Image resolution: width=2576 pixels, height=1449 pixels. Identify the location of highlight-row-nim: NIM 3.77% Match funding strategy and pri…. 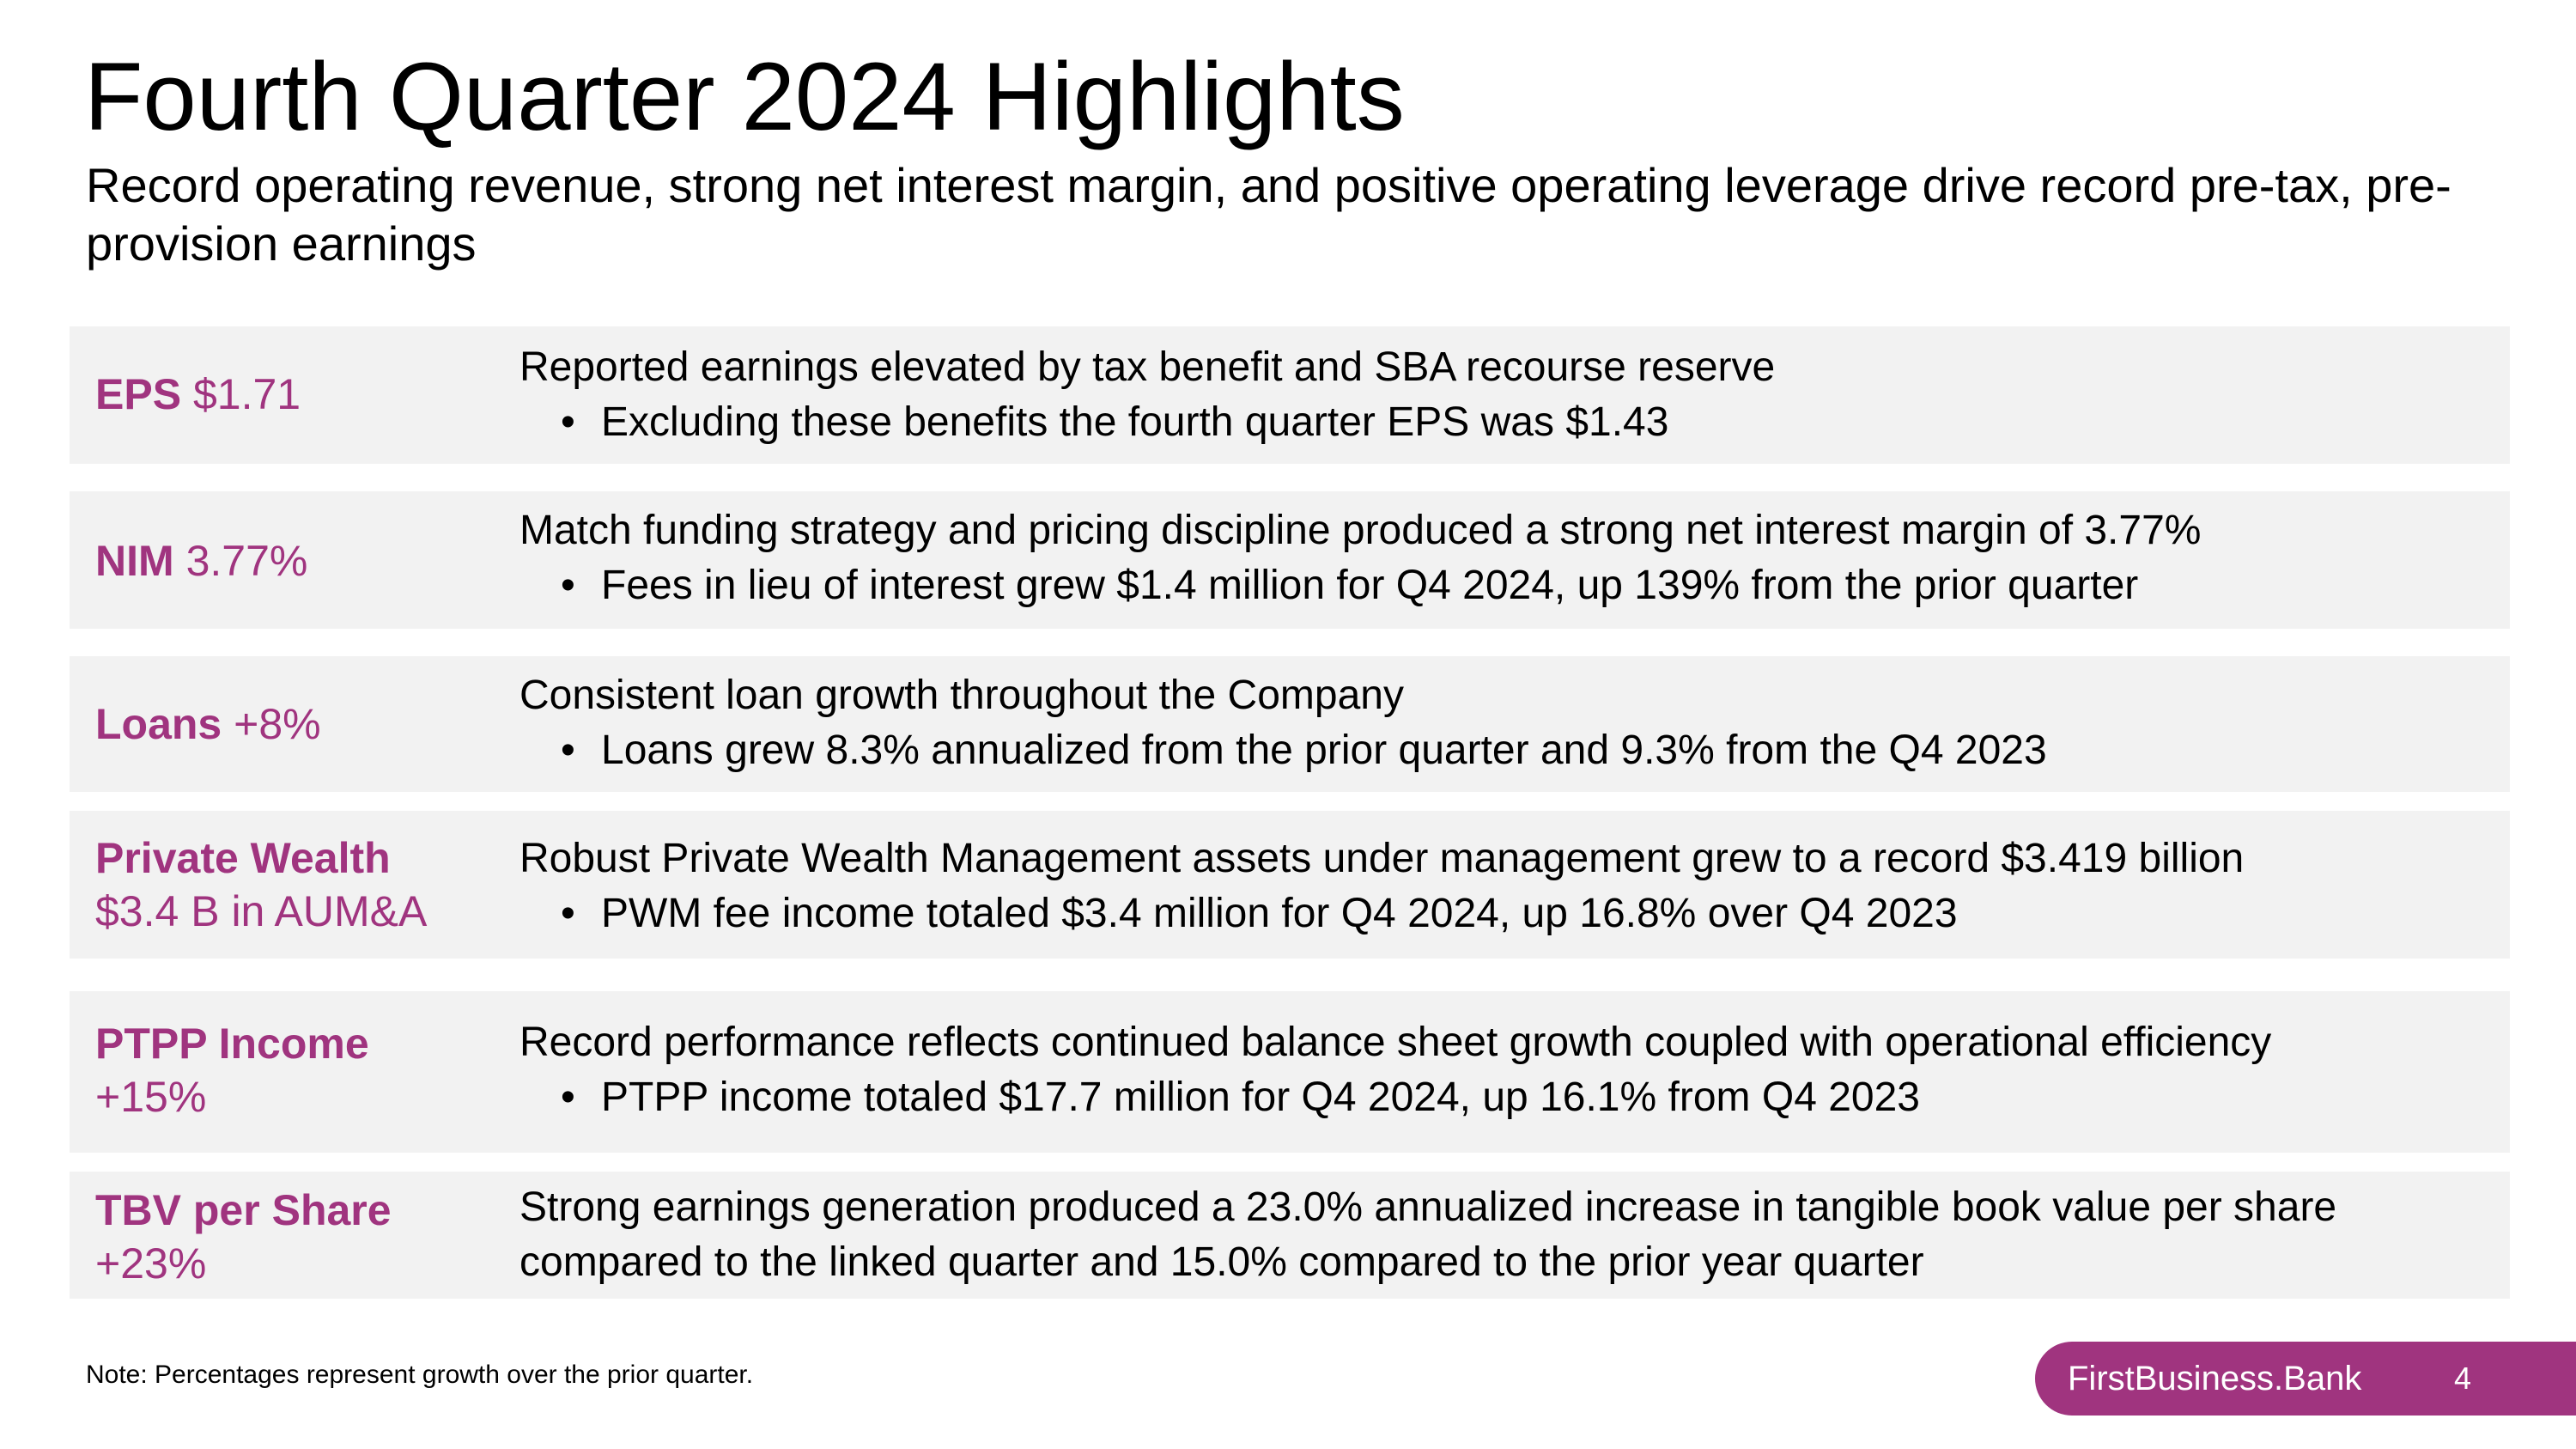
(1290, 560).